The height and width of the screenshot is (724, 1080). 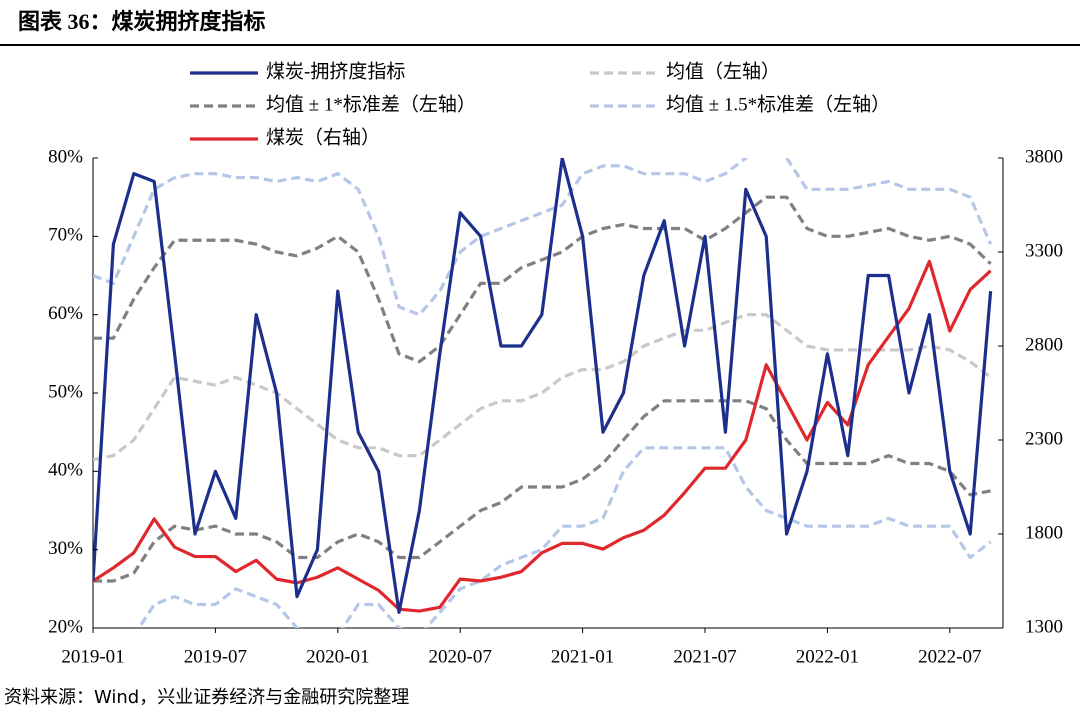 I want to click on x-tick-label: 2021-01, so click(x=582, y=656).